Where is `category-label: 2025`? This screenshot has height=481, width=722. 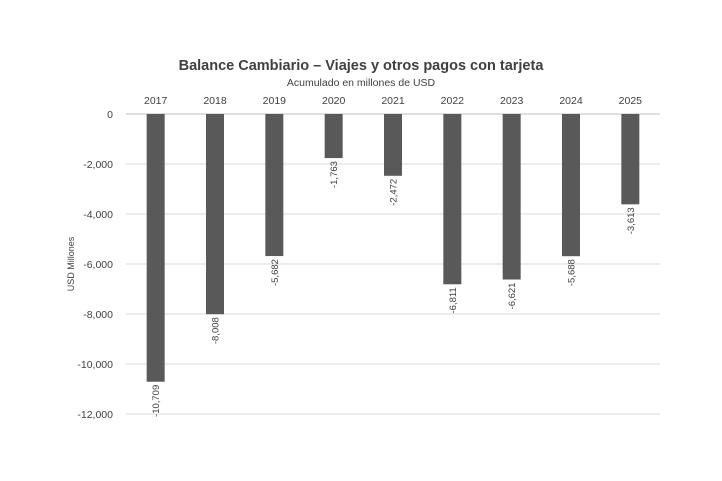
category-label: 2025 is located at coordinates (631, 101).